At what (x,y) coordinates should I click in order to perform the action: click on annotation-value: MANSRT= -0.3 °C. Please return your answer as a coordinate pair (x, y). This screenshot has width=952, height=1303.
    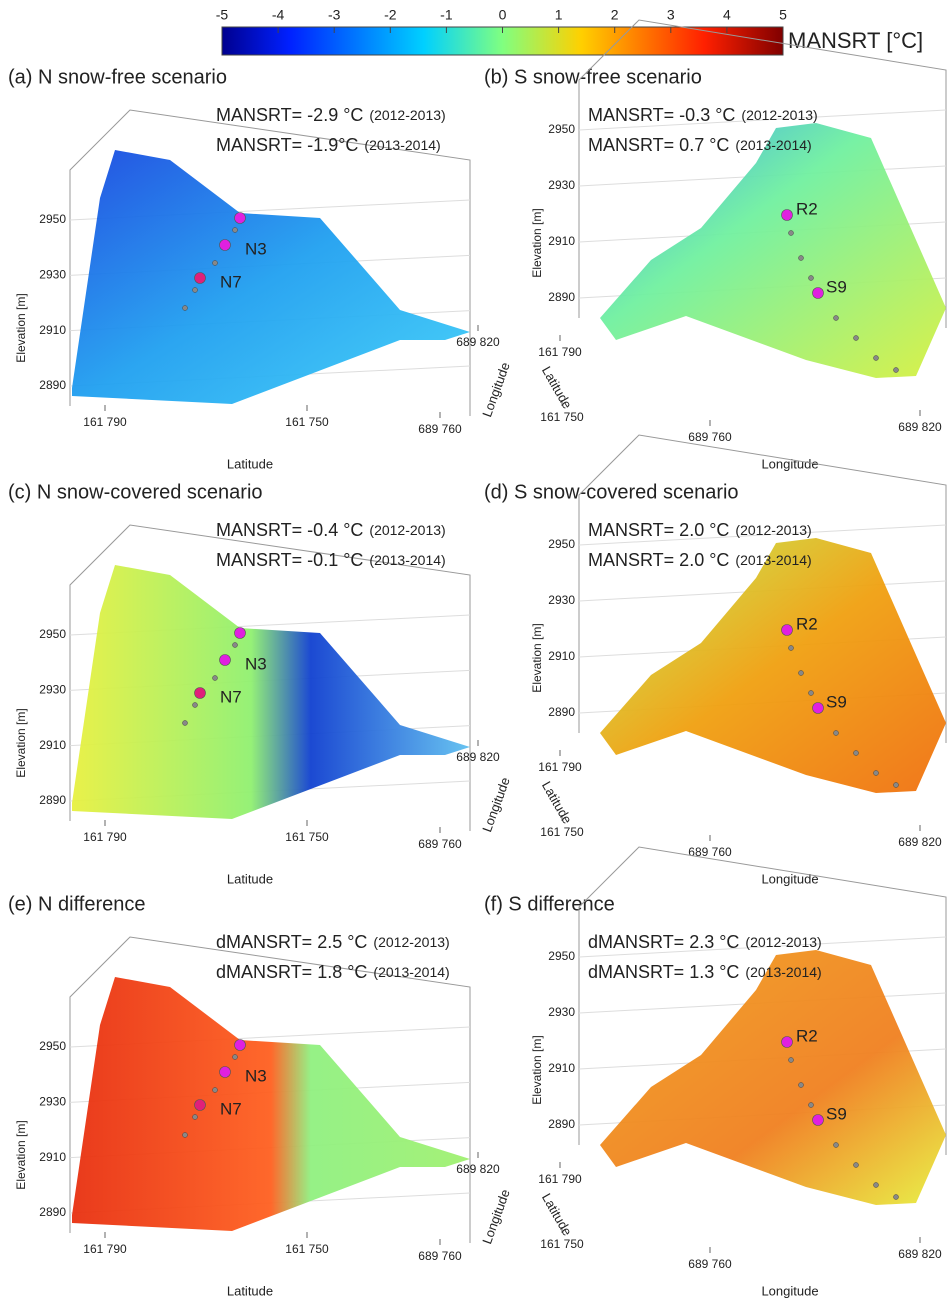
    Looking at the image, I should click on (661, 115).